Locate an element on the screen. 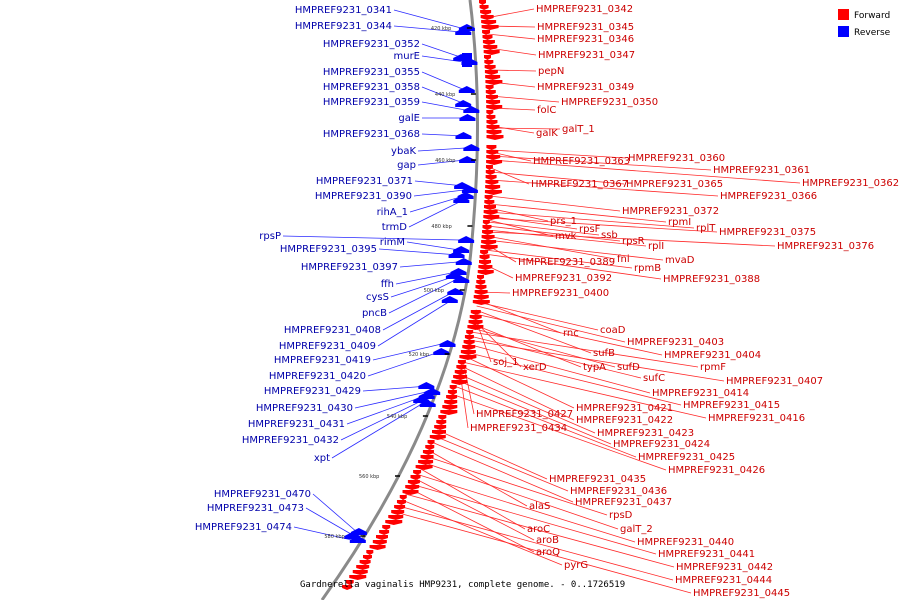  reverse-gene-label: HMPREF9231_0368 is located at coordinates (371, 134).